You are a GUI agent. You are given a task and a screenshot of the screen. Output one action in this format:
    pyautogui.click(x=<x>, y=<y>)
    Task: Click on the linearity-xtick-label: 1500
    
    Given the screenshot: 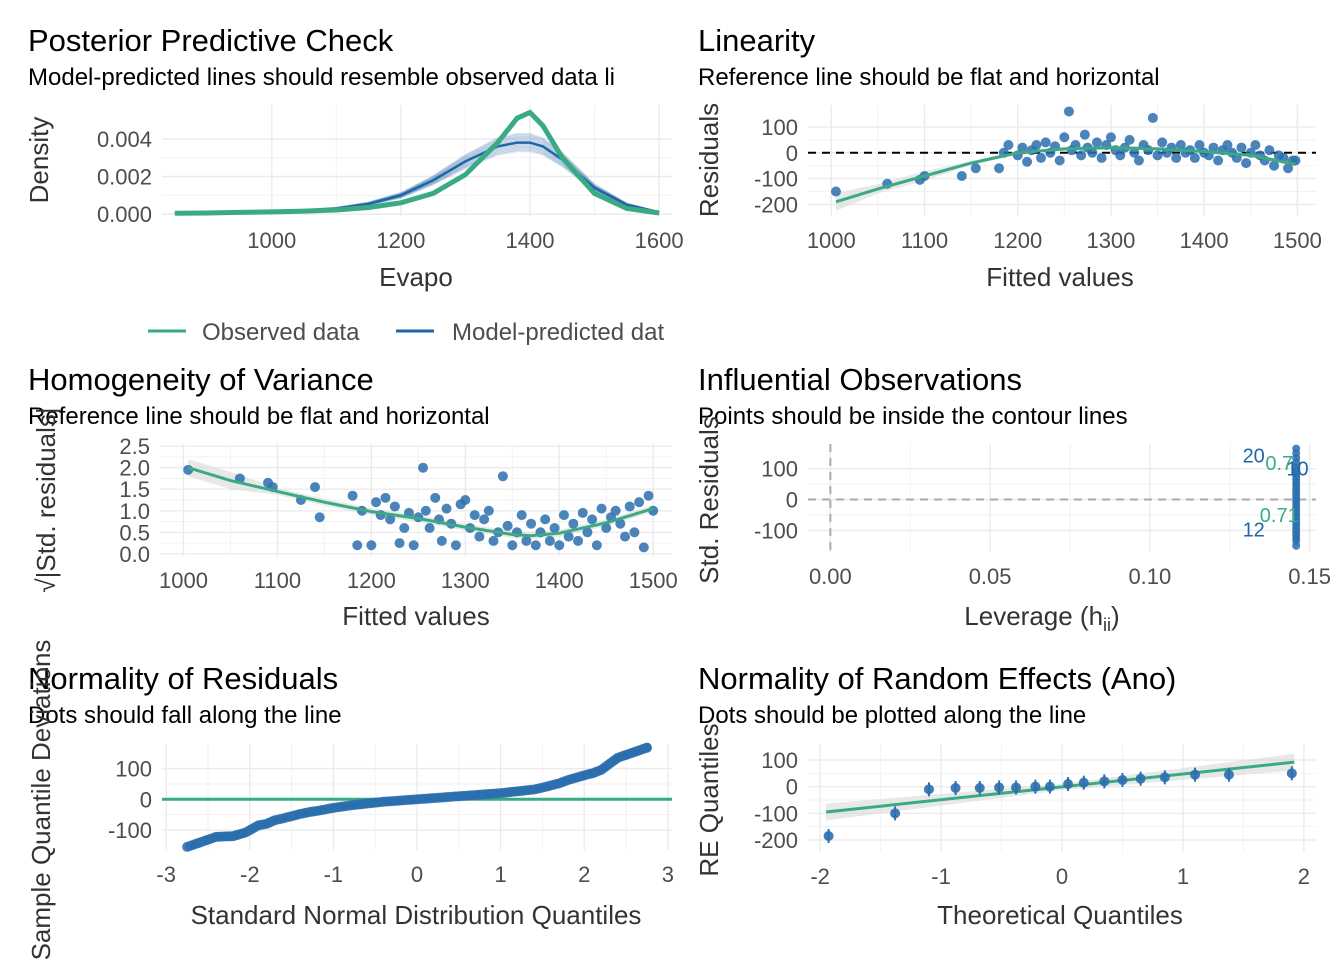 What is the action you would take?
    pyautogui.click(x=1297, y=240)
    